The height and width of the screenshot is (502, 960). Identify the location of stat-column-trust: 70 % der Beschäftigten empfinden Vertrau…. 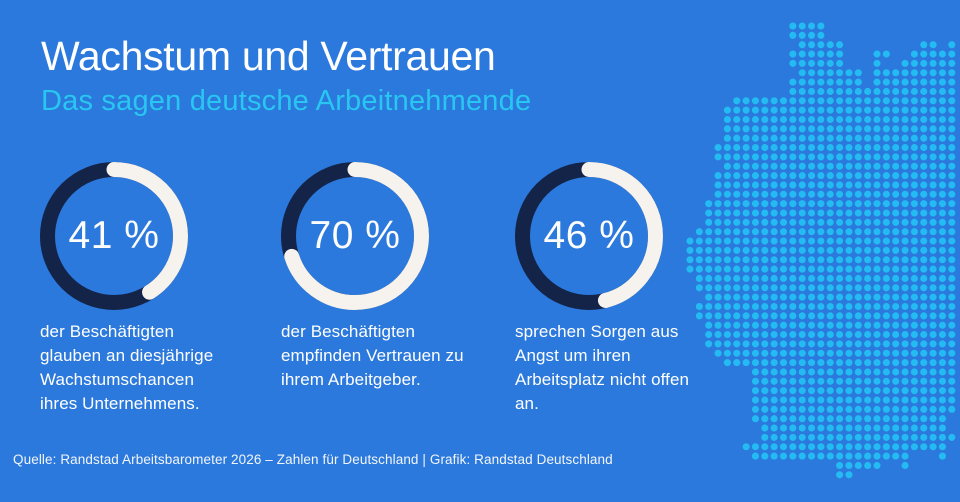
(390, 274).